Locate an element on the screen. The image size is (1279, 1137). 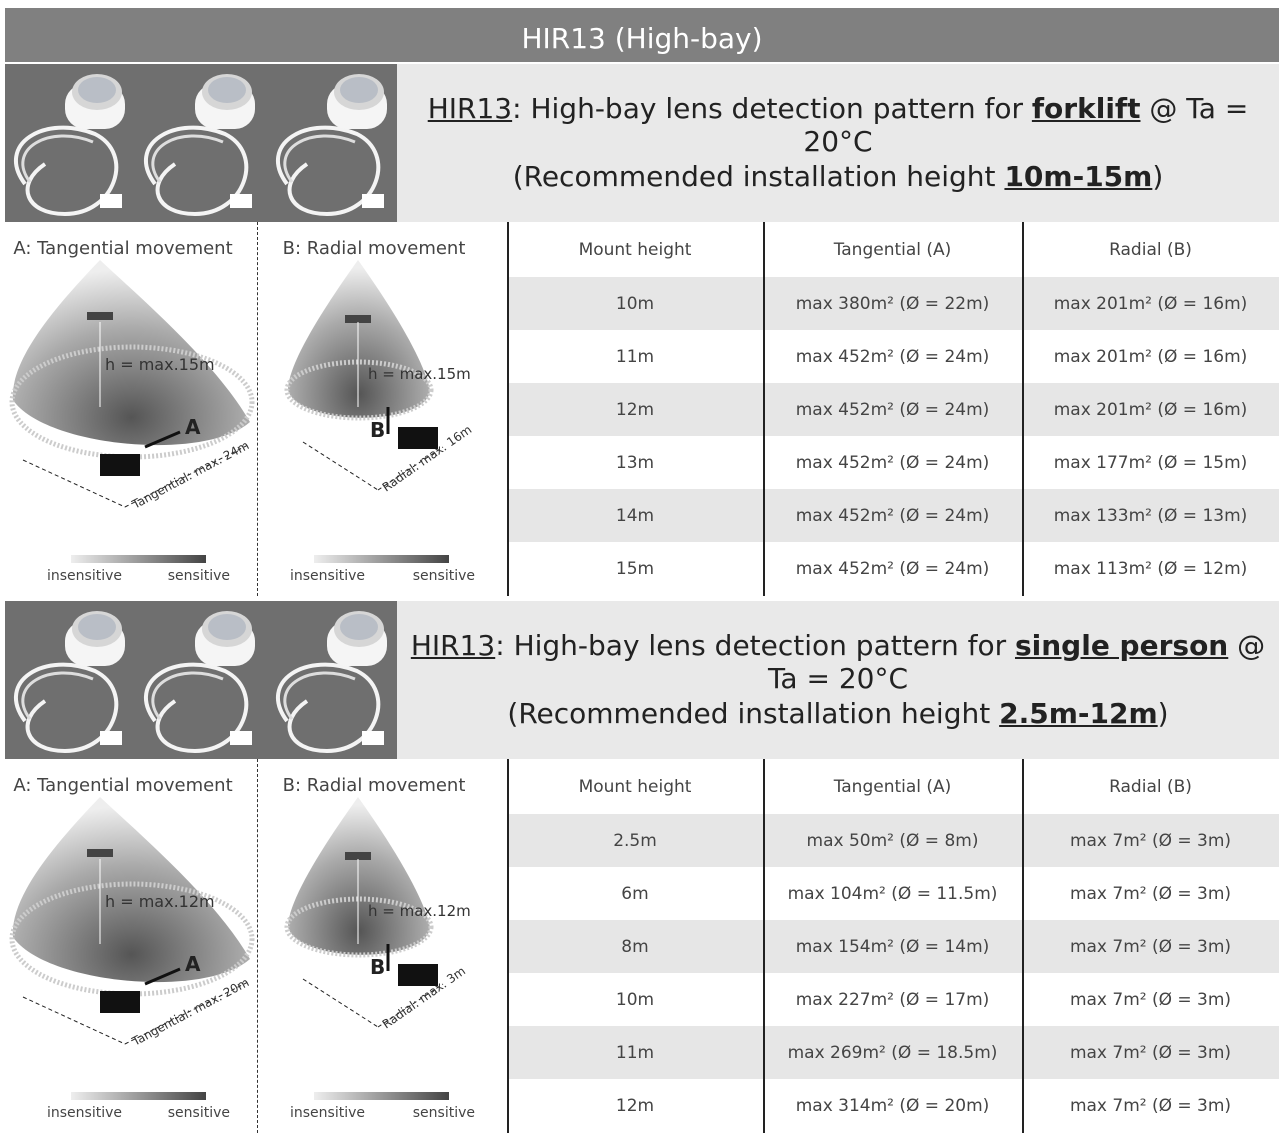
table-cell: max 154m² (Ø = 14m) is located at coordinates (892, 946).